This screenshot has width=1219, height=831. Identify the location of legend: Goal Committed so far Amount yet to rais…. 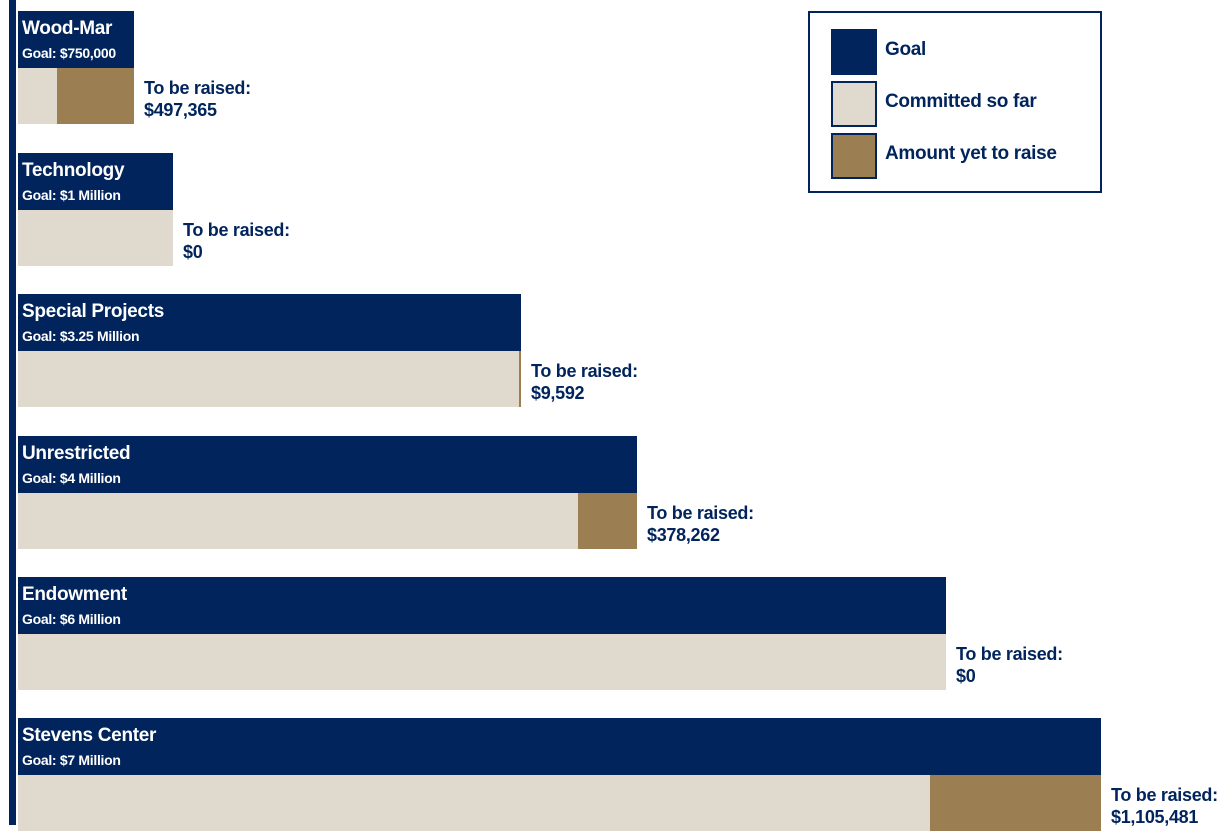
(955, 102).